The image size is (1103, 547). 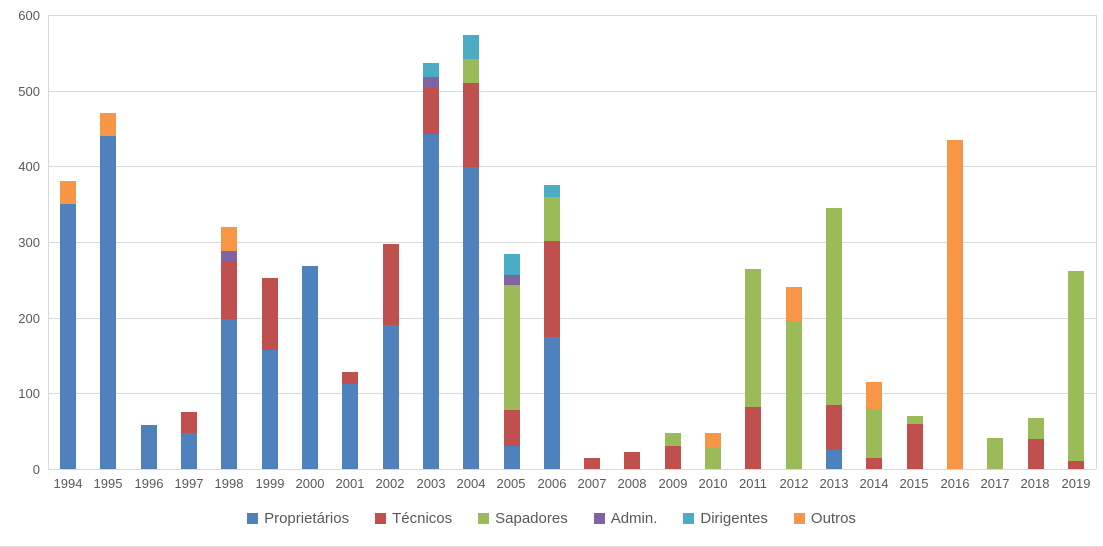 What do you see at coordinates (512, 347) in the screenshot?
I see `bar-segment-2005-Sapadores` at bounding box center [512, 347].